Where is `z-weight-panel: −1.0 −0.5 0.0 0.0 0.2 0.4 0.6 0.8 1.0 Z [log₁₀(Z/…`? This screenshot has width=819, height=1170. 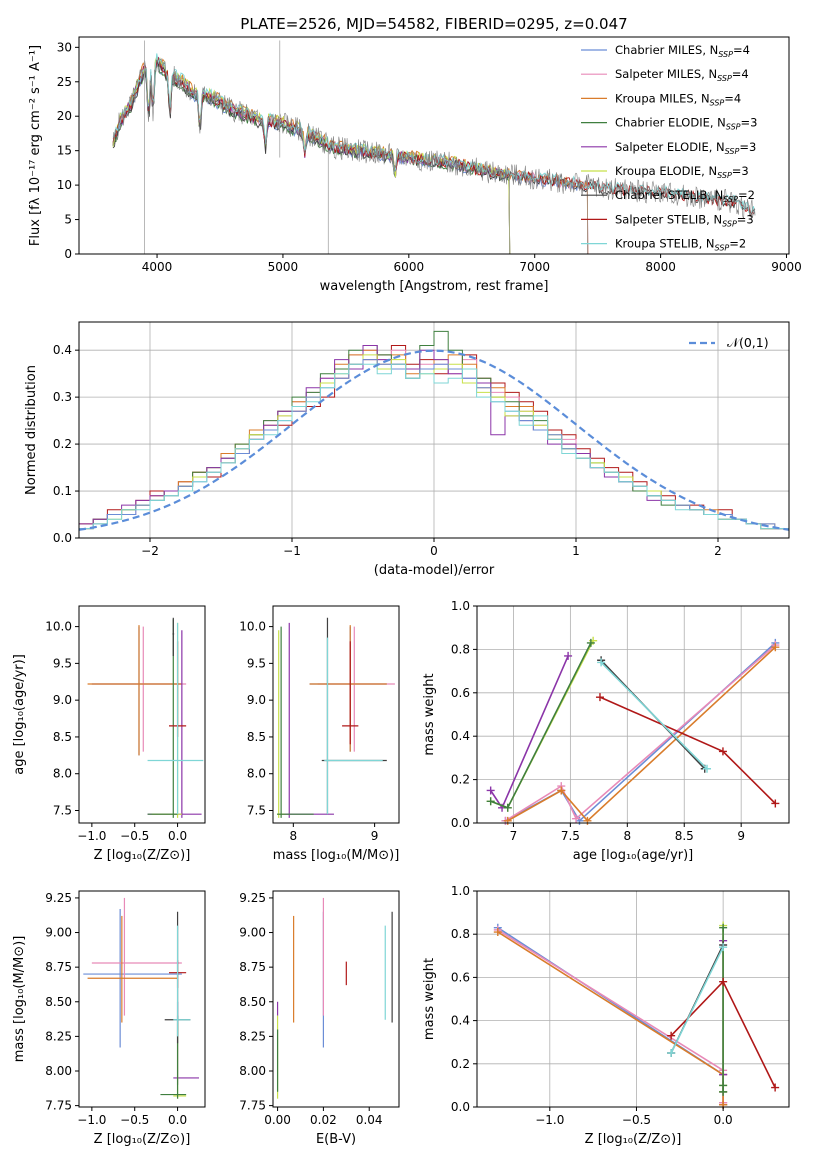
z-weight-panel: −1.0 −0.5 0.0 0.0 0.2 0.4 0.6 0.8 1.0 Z [log₁₀(Z/… is located at coordinates (606, 1015).